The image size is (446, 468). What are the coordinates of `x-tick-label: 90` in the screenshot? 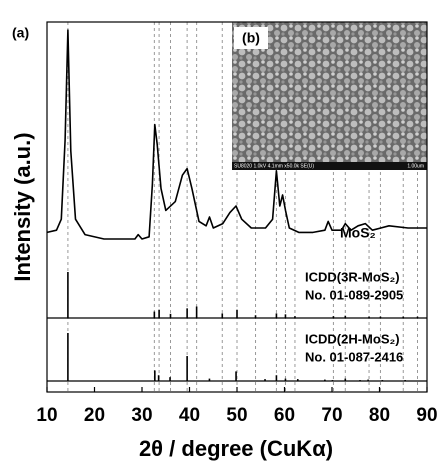 It's located at (426, 415).